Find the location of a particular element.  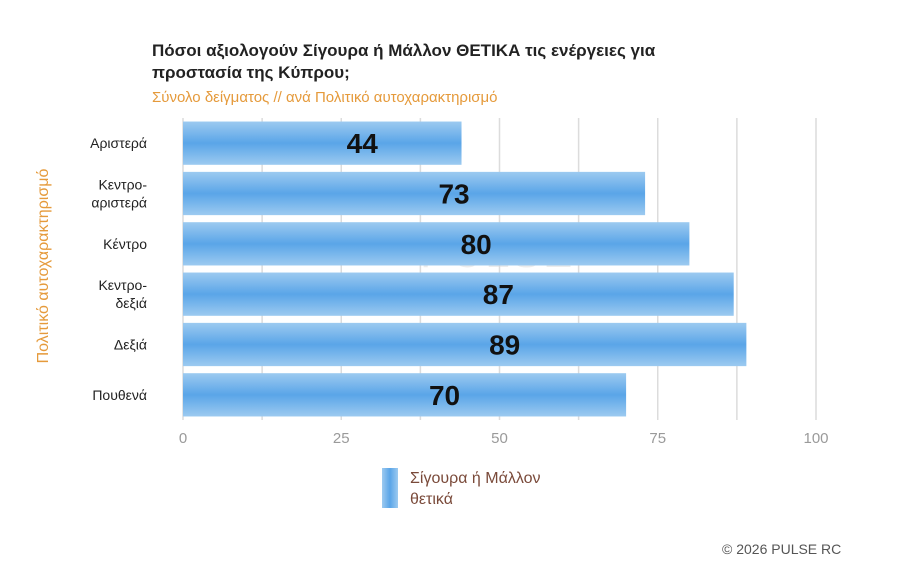

legend-swatch is located at coordinates (390, 488).